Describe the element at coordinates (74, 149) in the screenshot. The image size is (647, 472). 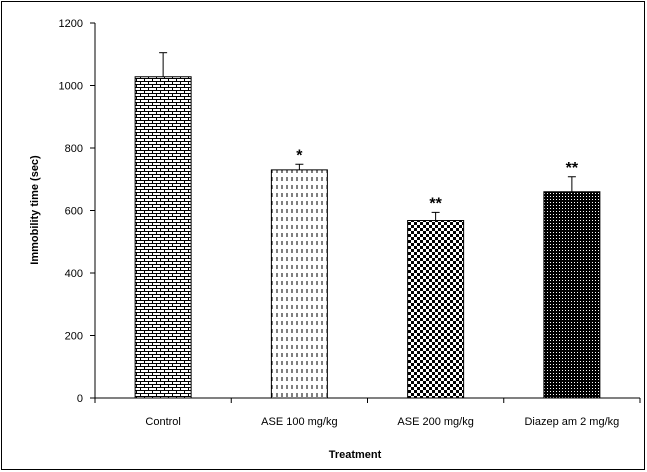
I see `y-tick-label: 800` at that location.